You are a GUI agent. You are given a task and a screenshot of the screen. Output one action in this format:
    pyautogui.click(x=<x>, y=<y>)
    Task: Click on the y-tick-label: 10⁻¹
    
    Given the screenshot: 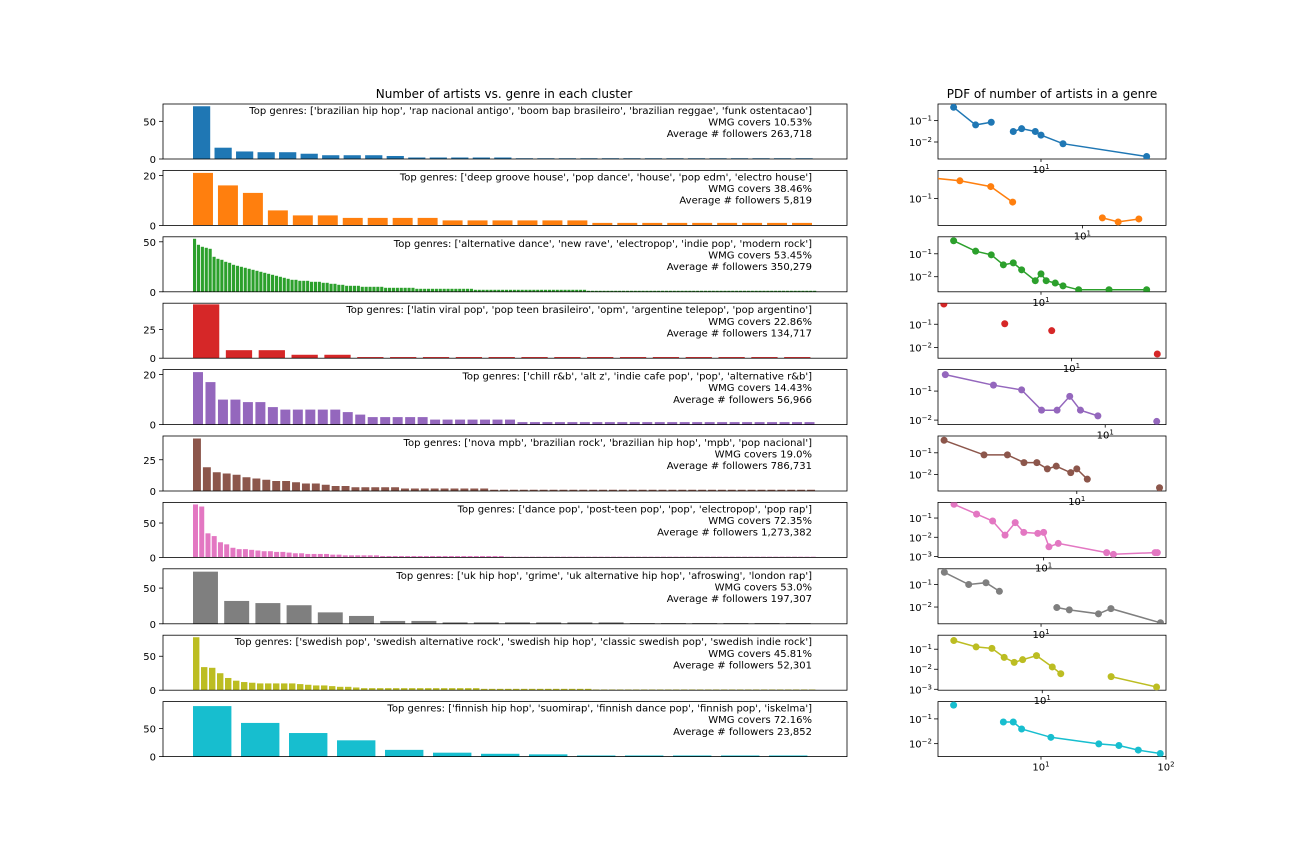 What is the action you would take?
    pyautogui.click(x=920, y=391)
    